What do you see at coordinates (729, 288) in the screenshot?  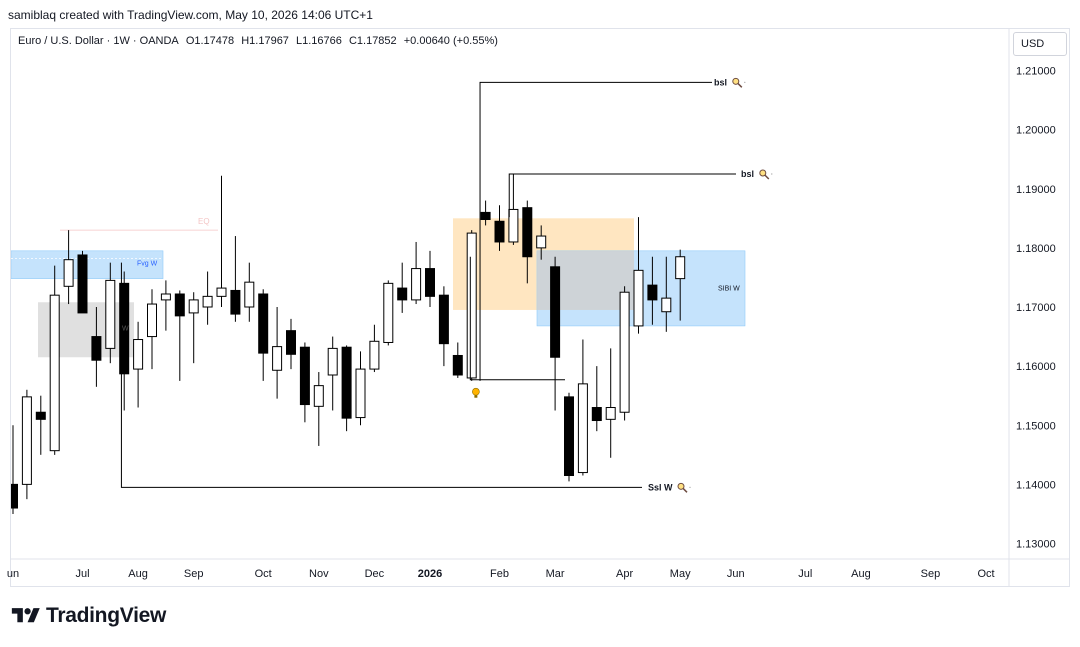 I see `sibi-label: SIBI W` at bounding box center [729, 288].